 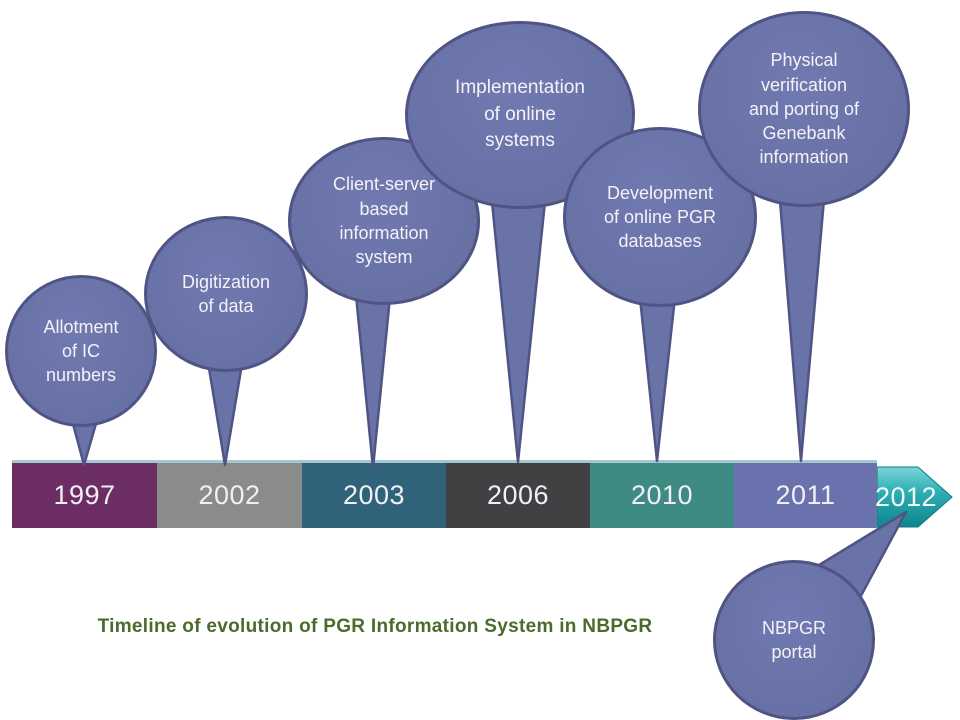 I want to click on balloon-digitization-of-data: Digitization of data, so click(x=226, y=294).